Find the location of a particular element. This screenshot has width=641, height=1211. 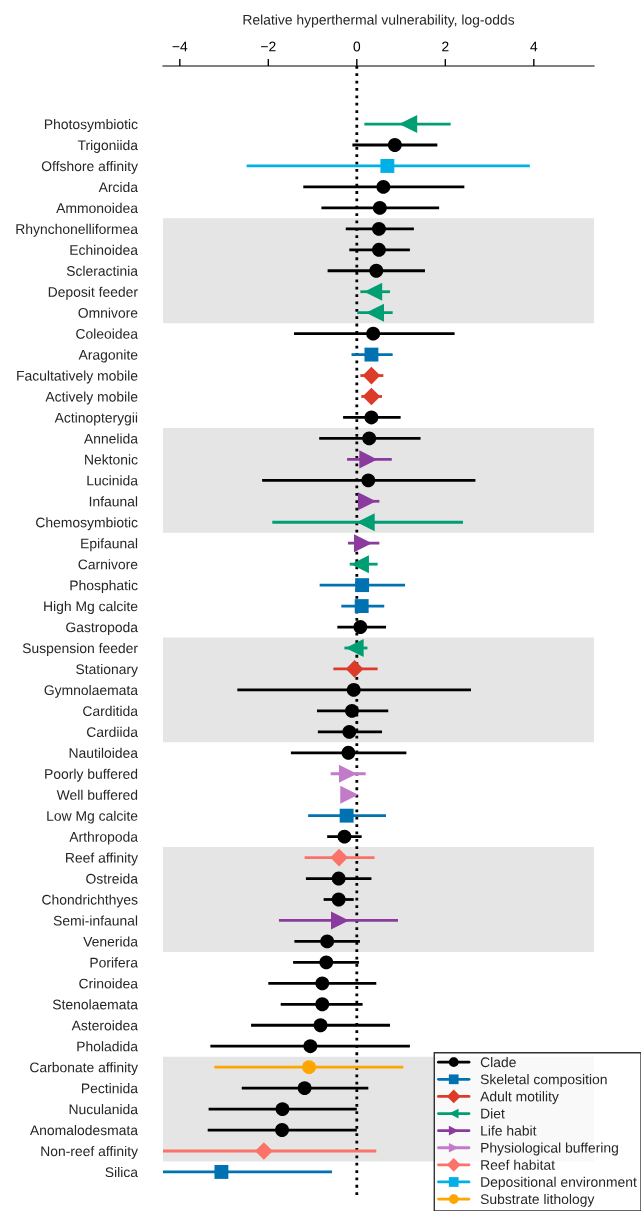

y-tick-label: Venerida is located at coordinates (110, 941).